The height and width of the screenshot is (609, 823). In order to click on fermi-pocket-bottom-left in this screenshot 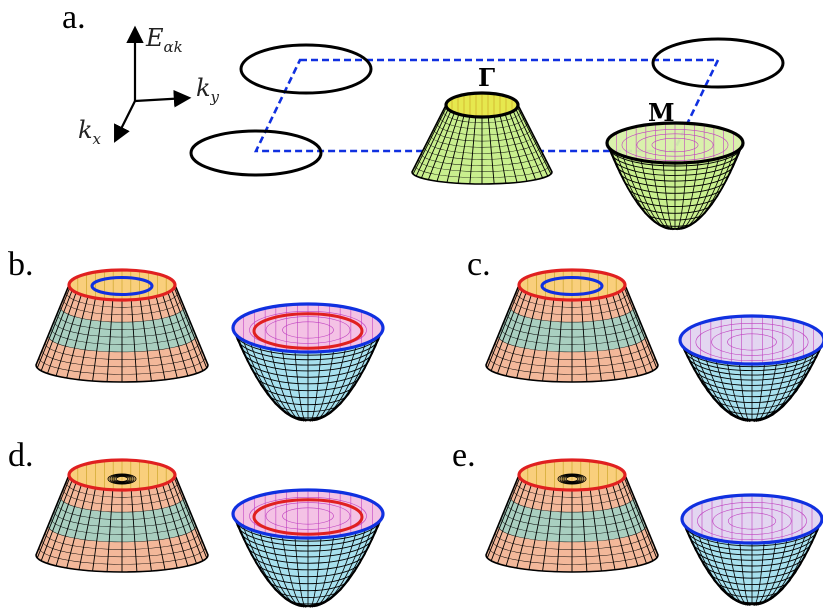, I will do `click(256, 153)`.